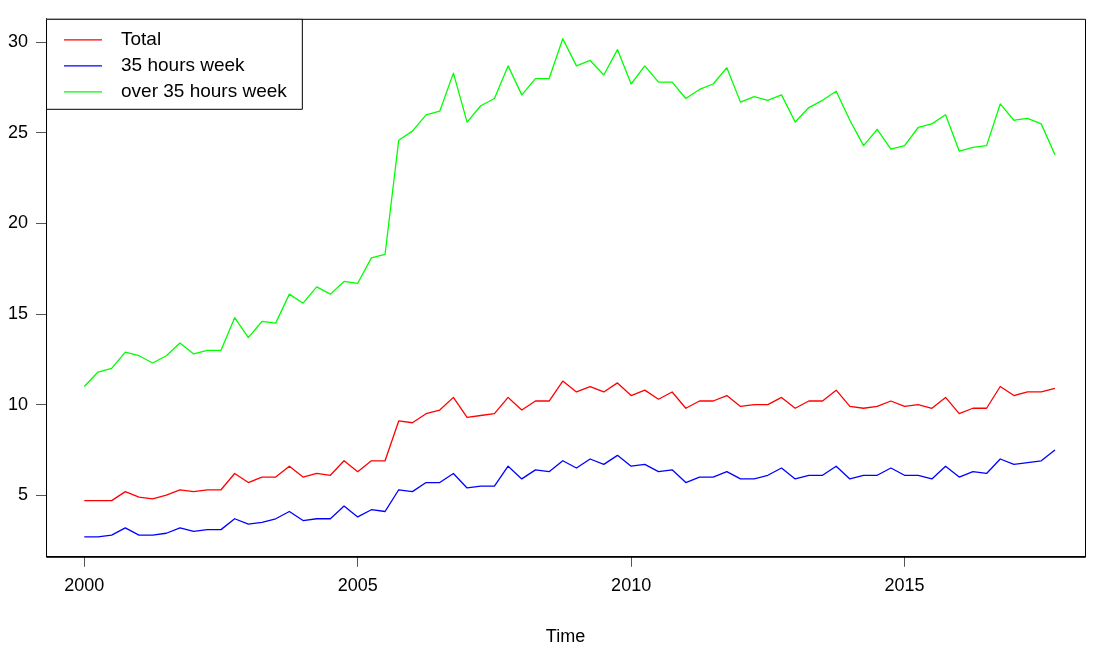 The width and height of the screenshot is (1101, 652). Describe the element at coordinates (84, 584) in the screenshot. I see `x-tick-label: 2000` at that location.